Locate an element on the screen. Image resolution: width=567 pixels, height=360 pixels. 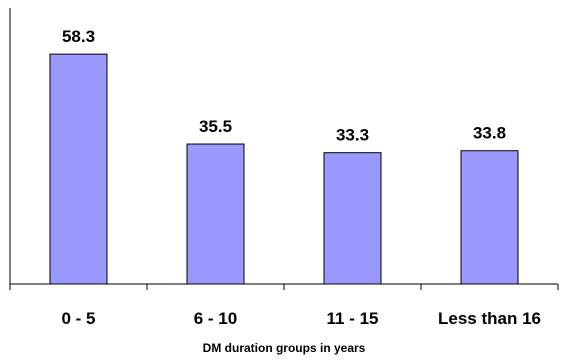
data-label-0: 58.3 is located at coordinates (78, 36).